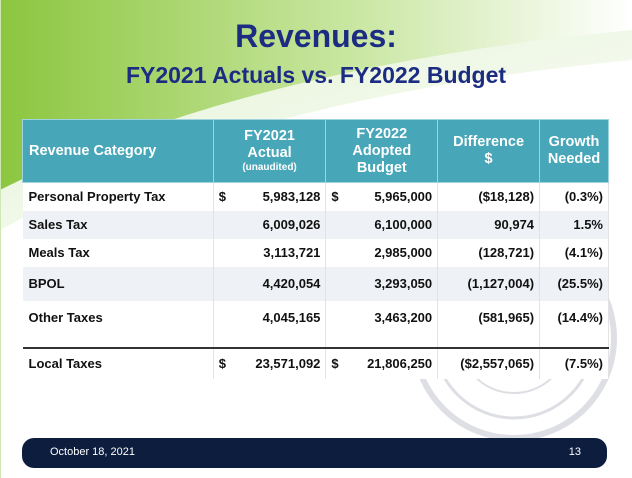 This screenshot has width=632, height=478. I want to click on total-fy2022: $21,806,250, so click(382, 363).